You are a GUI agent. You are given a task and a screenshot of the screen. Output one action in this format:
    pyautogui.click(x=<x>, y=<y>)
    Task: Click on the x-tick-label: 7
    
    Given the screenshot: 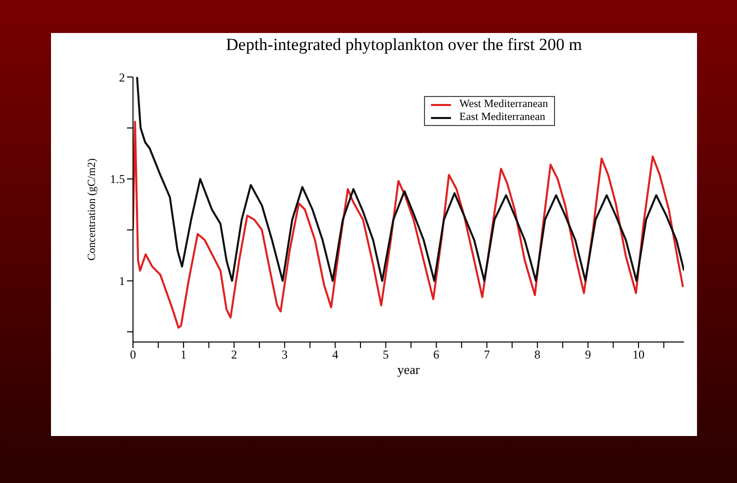 What is the action you would take?
    pyautogui.click(x=487, y=355)
    